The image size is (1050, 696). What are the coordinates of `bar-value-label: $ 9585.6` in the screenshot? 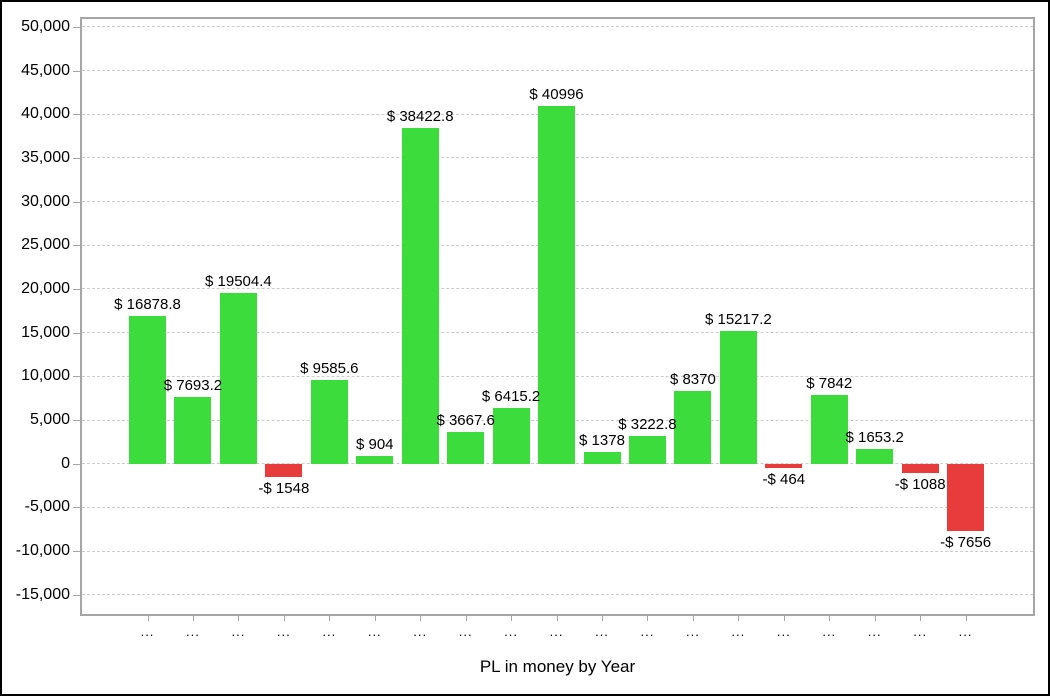 It's located at (329, 368).